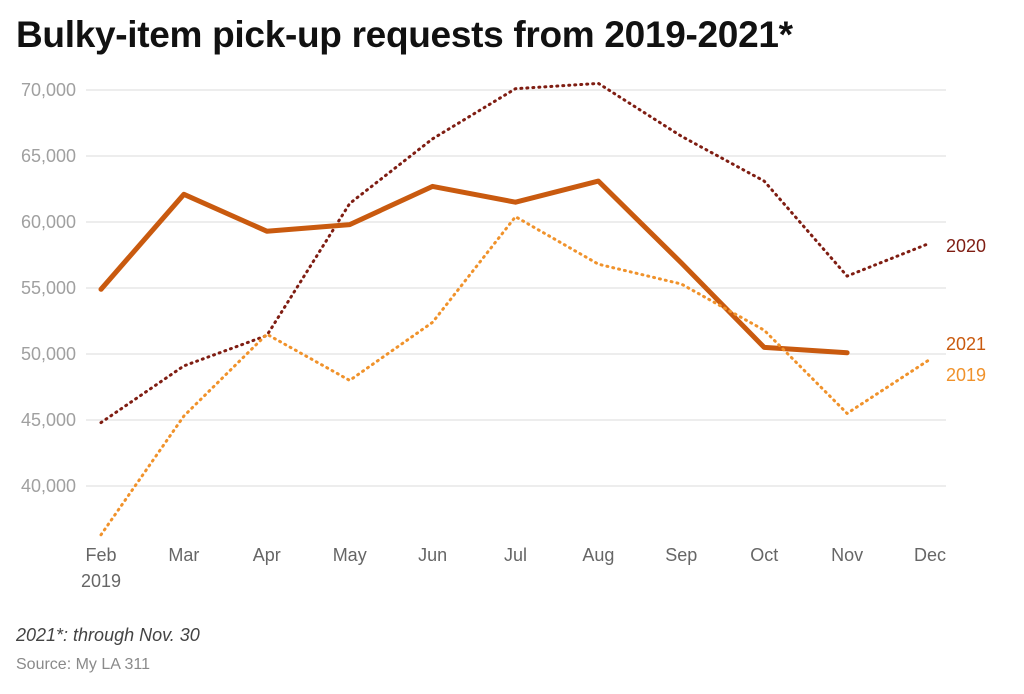 The width and height of the screenshot is (1024, 694). I want to click on x-tick-label: Aug, so click(598, 555).